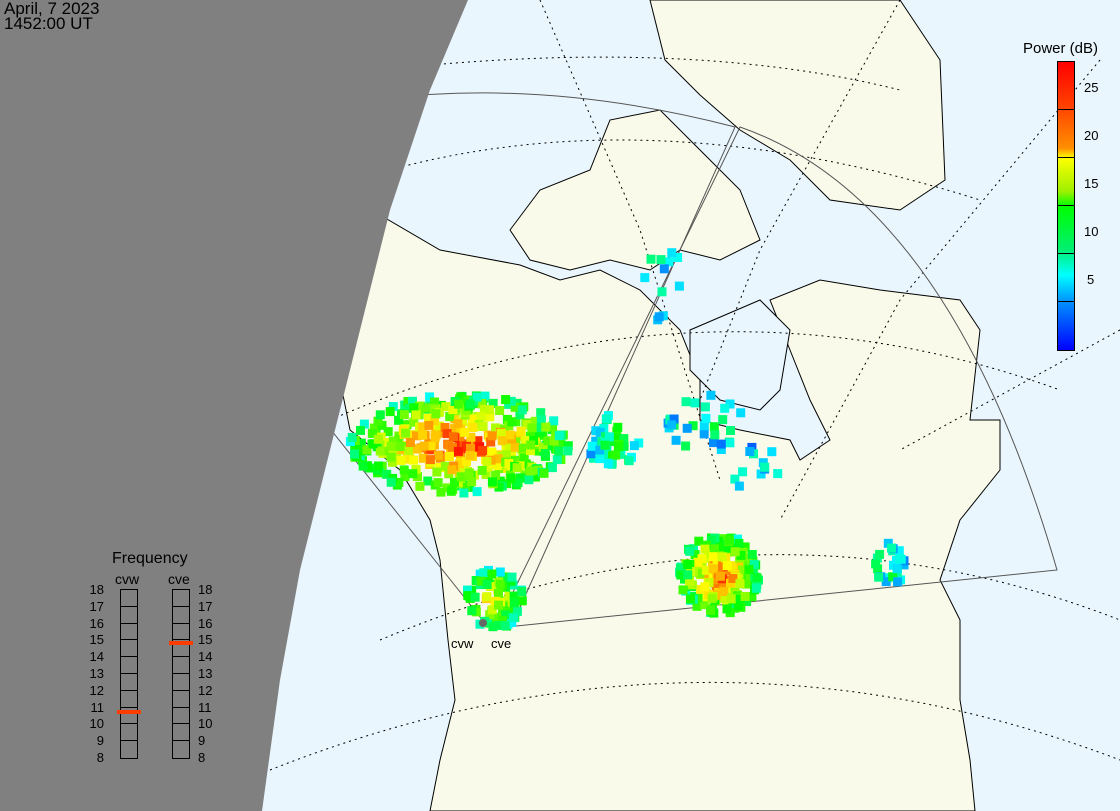  What do you see at coordinates (181, 674) in the screenshot?
I see `frequency-scale-cve` at bounding box center [181, 674].